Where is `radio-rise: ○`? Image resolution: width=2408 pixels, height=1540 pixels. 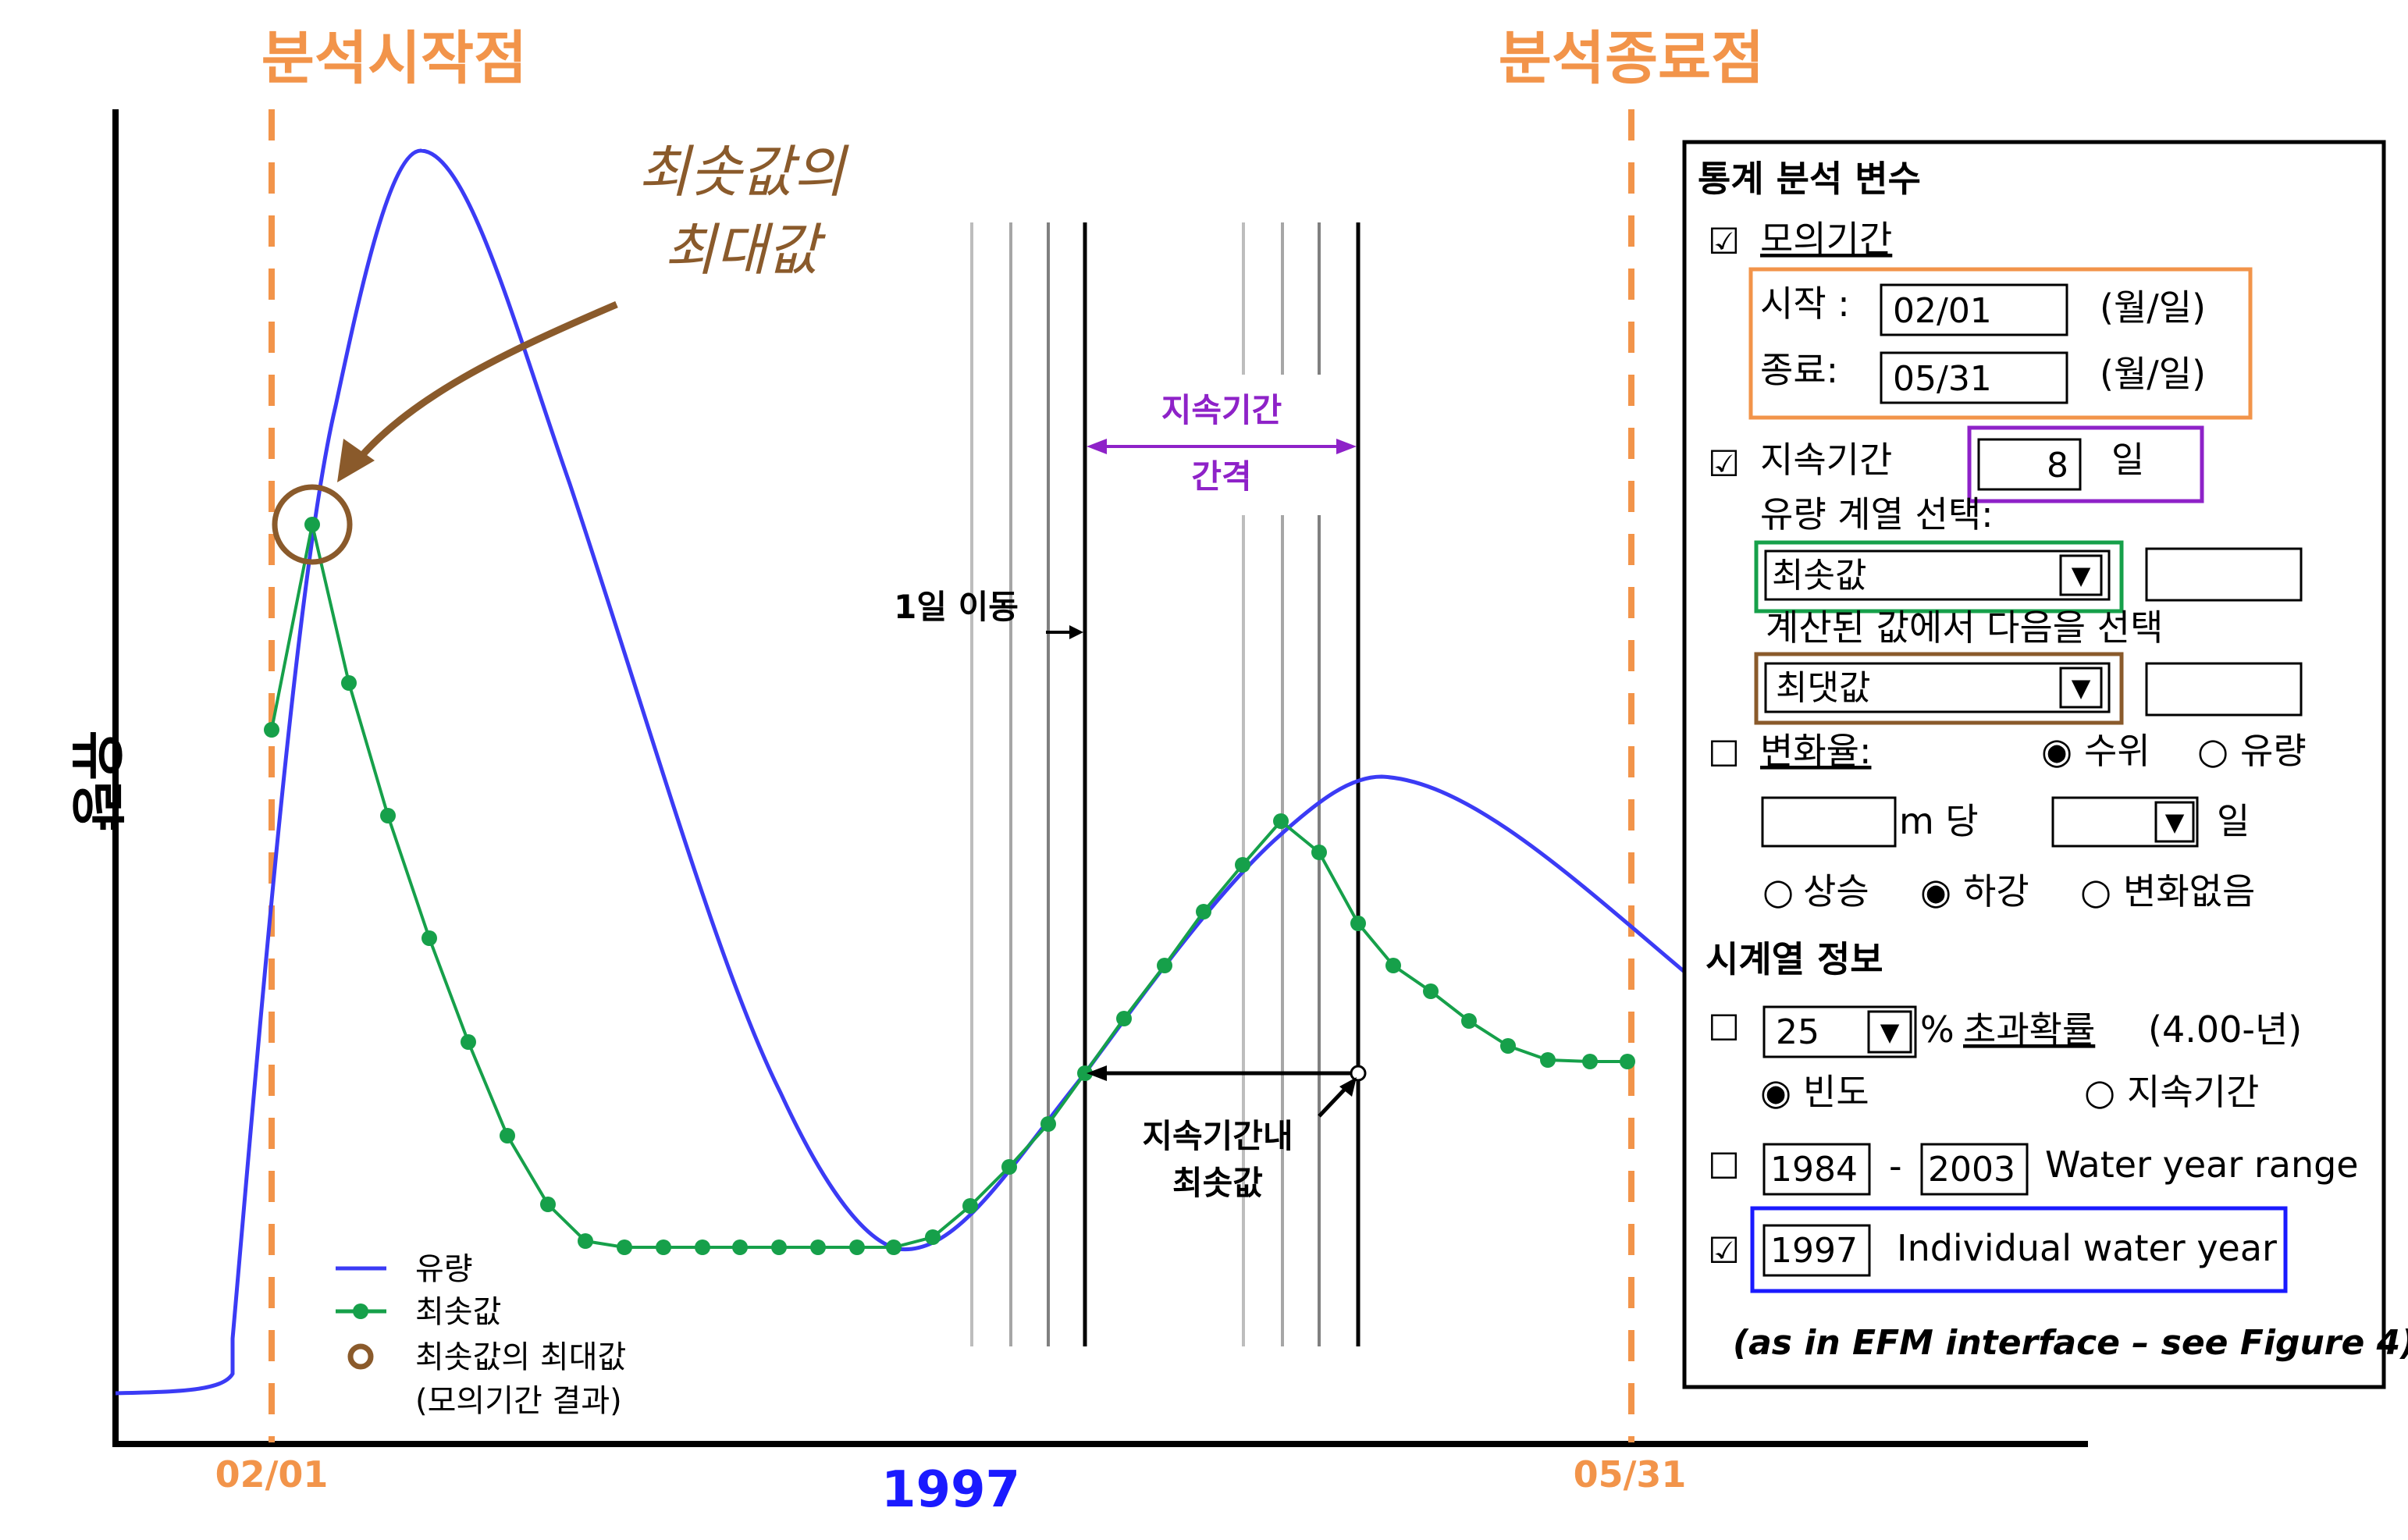 radio-rise: ○ is located at coordinates (1778, 891).